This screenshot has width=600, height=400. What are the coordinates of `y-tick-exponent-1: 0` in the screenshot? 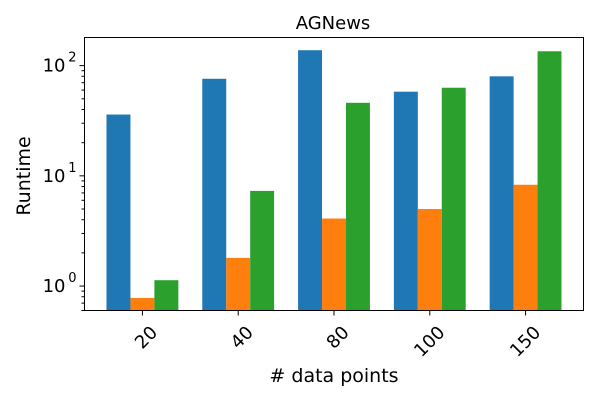 It's located at (72, 278).